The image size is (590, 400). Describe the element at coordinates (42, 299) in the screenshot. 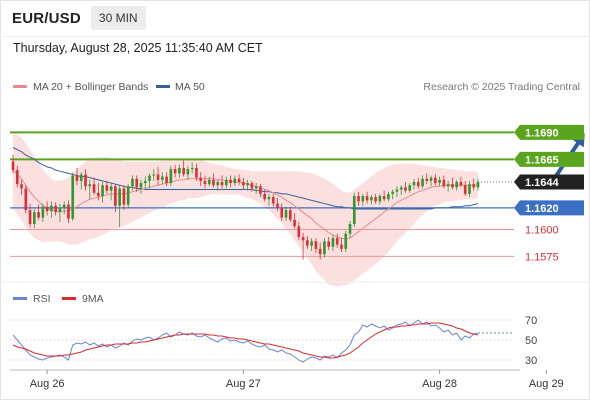

I see `rsi-legend-label: RSI` at that location.